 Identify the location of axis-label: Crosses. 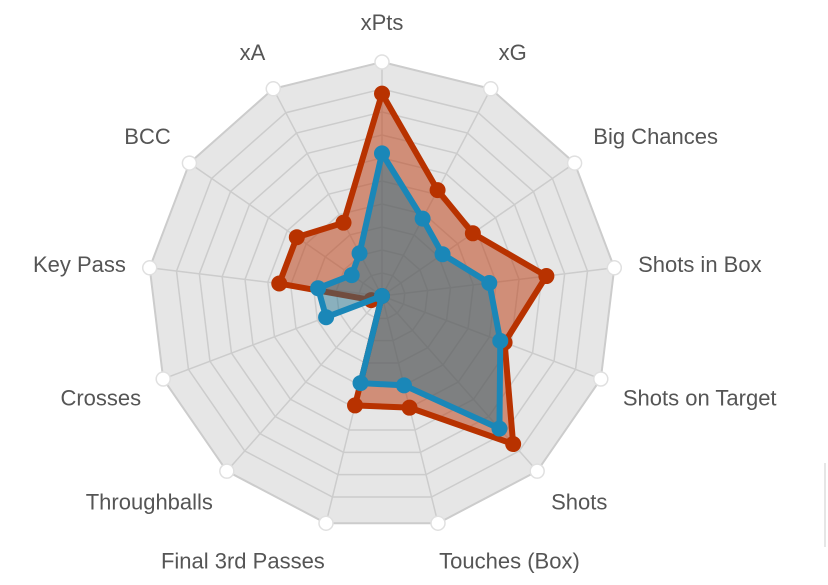
(100, 398).